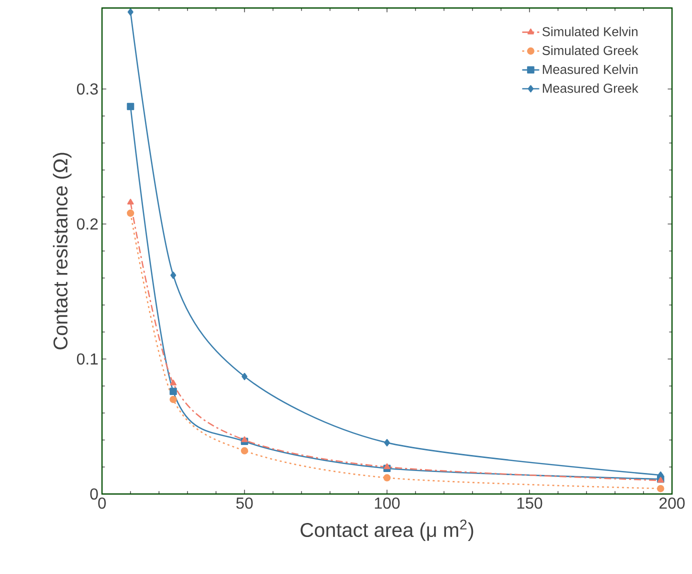  I want to click on legend-label: Measured Kelvin, so click(590, 69).